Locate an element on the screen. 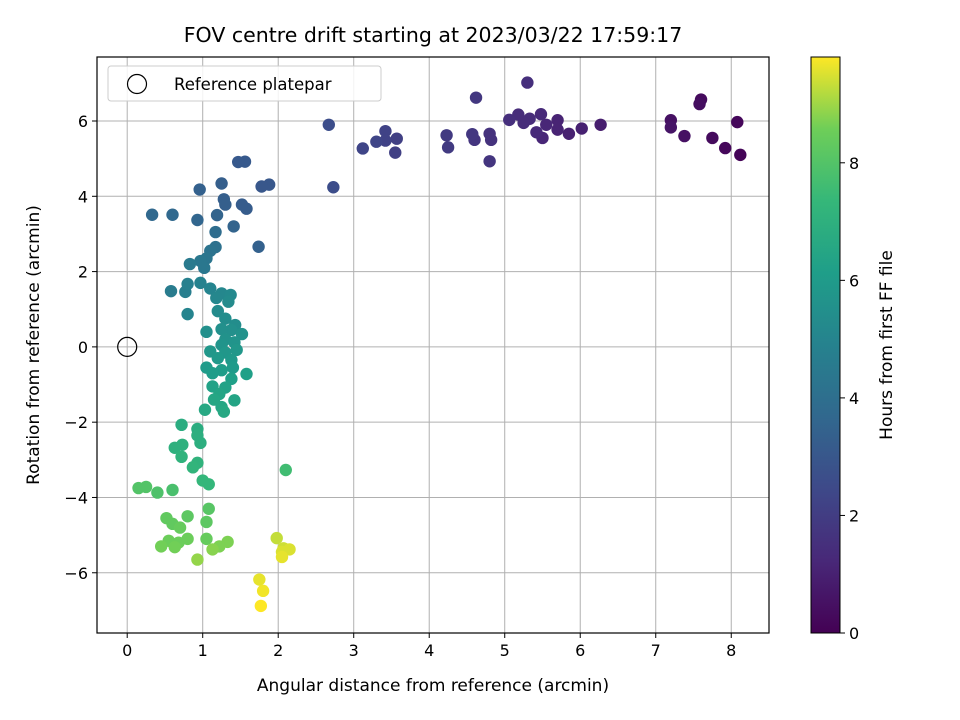 This screenshot has height=720, width=960. colorbar-gradient is located at coordinates (825, 345).